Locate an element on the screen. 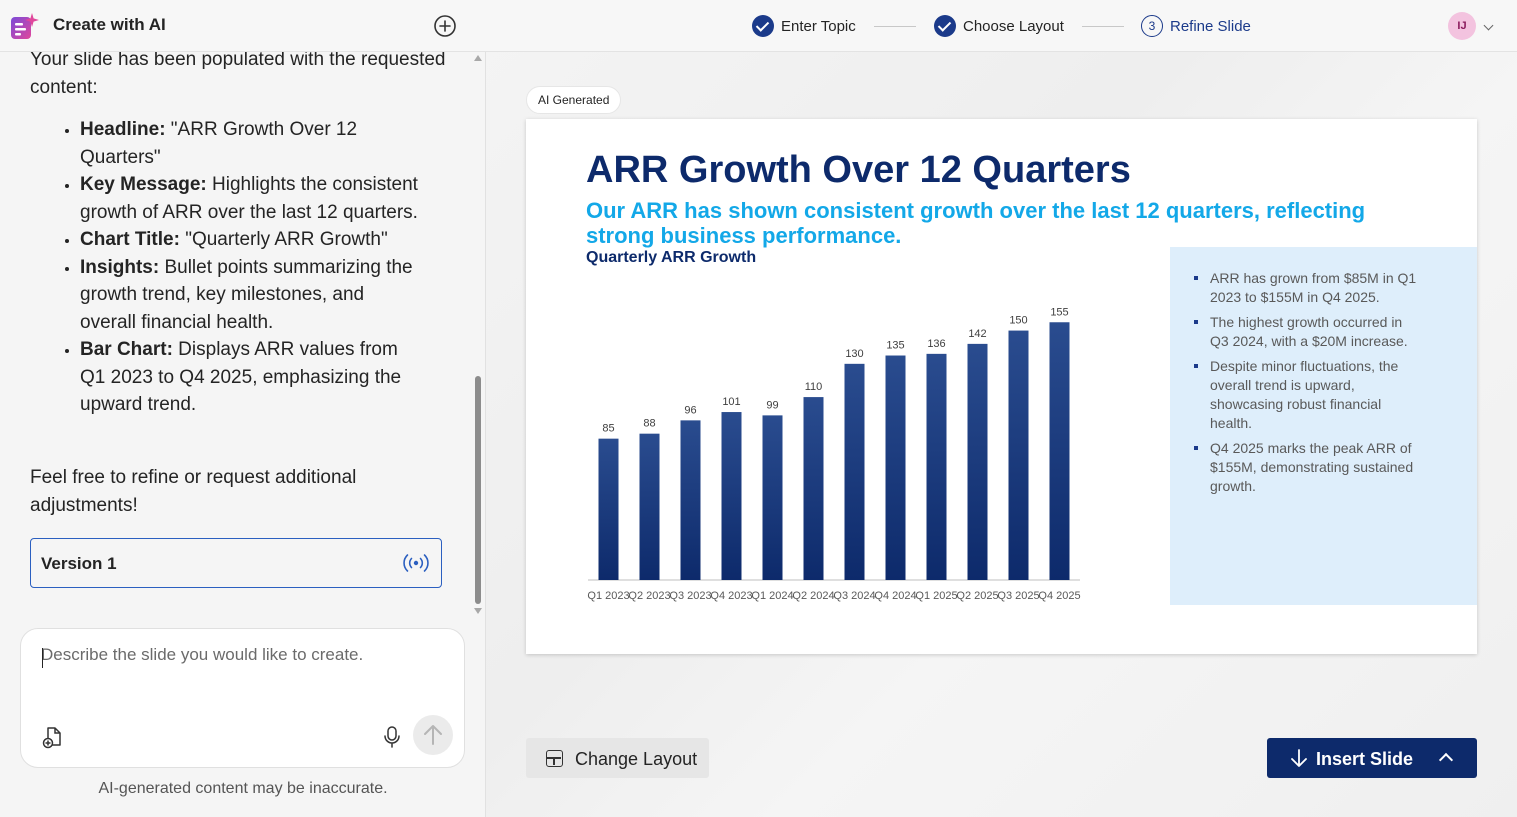 This screenshot has height=817, width=1517. data-label: 101 is located at coordinates (731, 402).